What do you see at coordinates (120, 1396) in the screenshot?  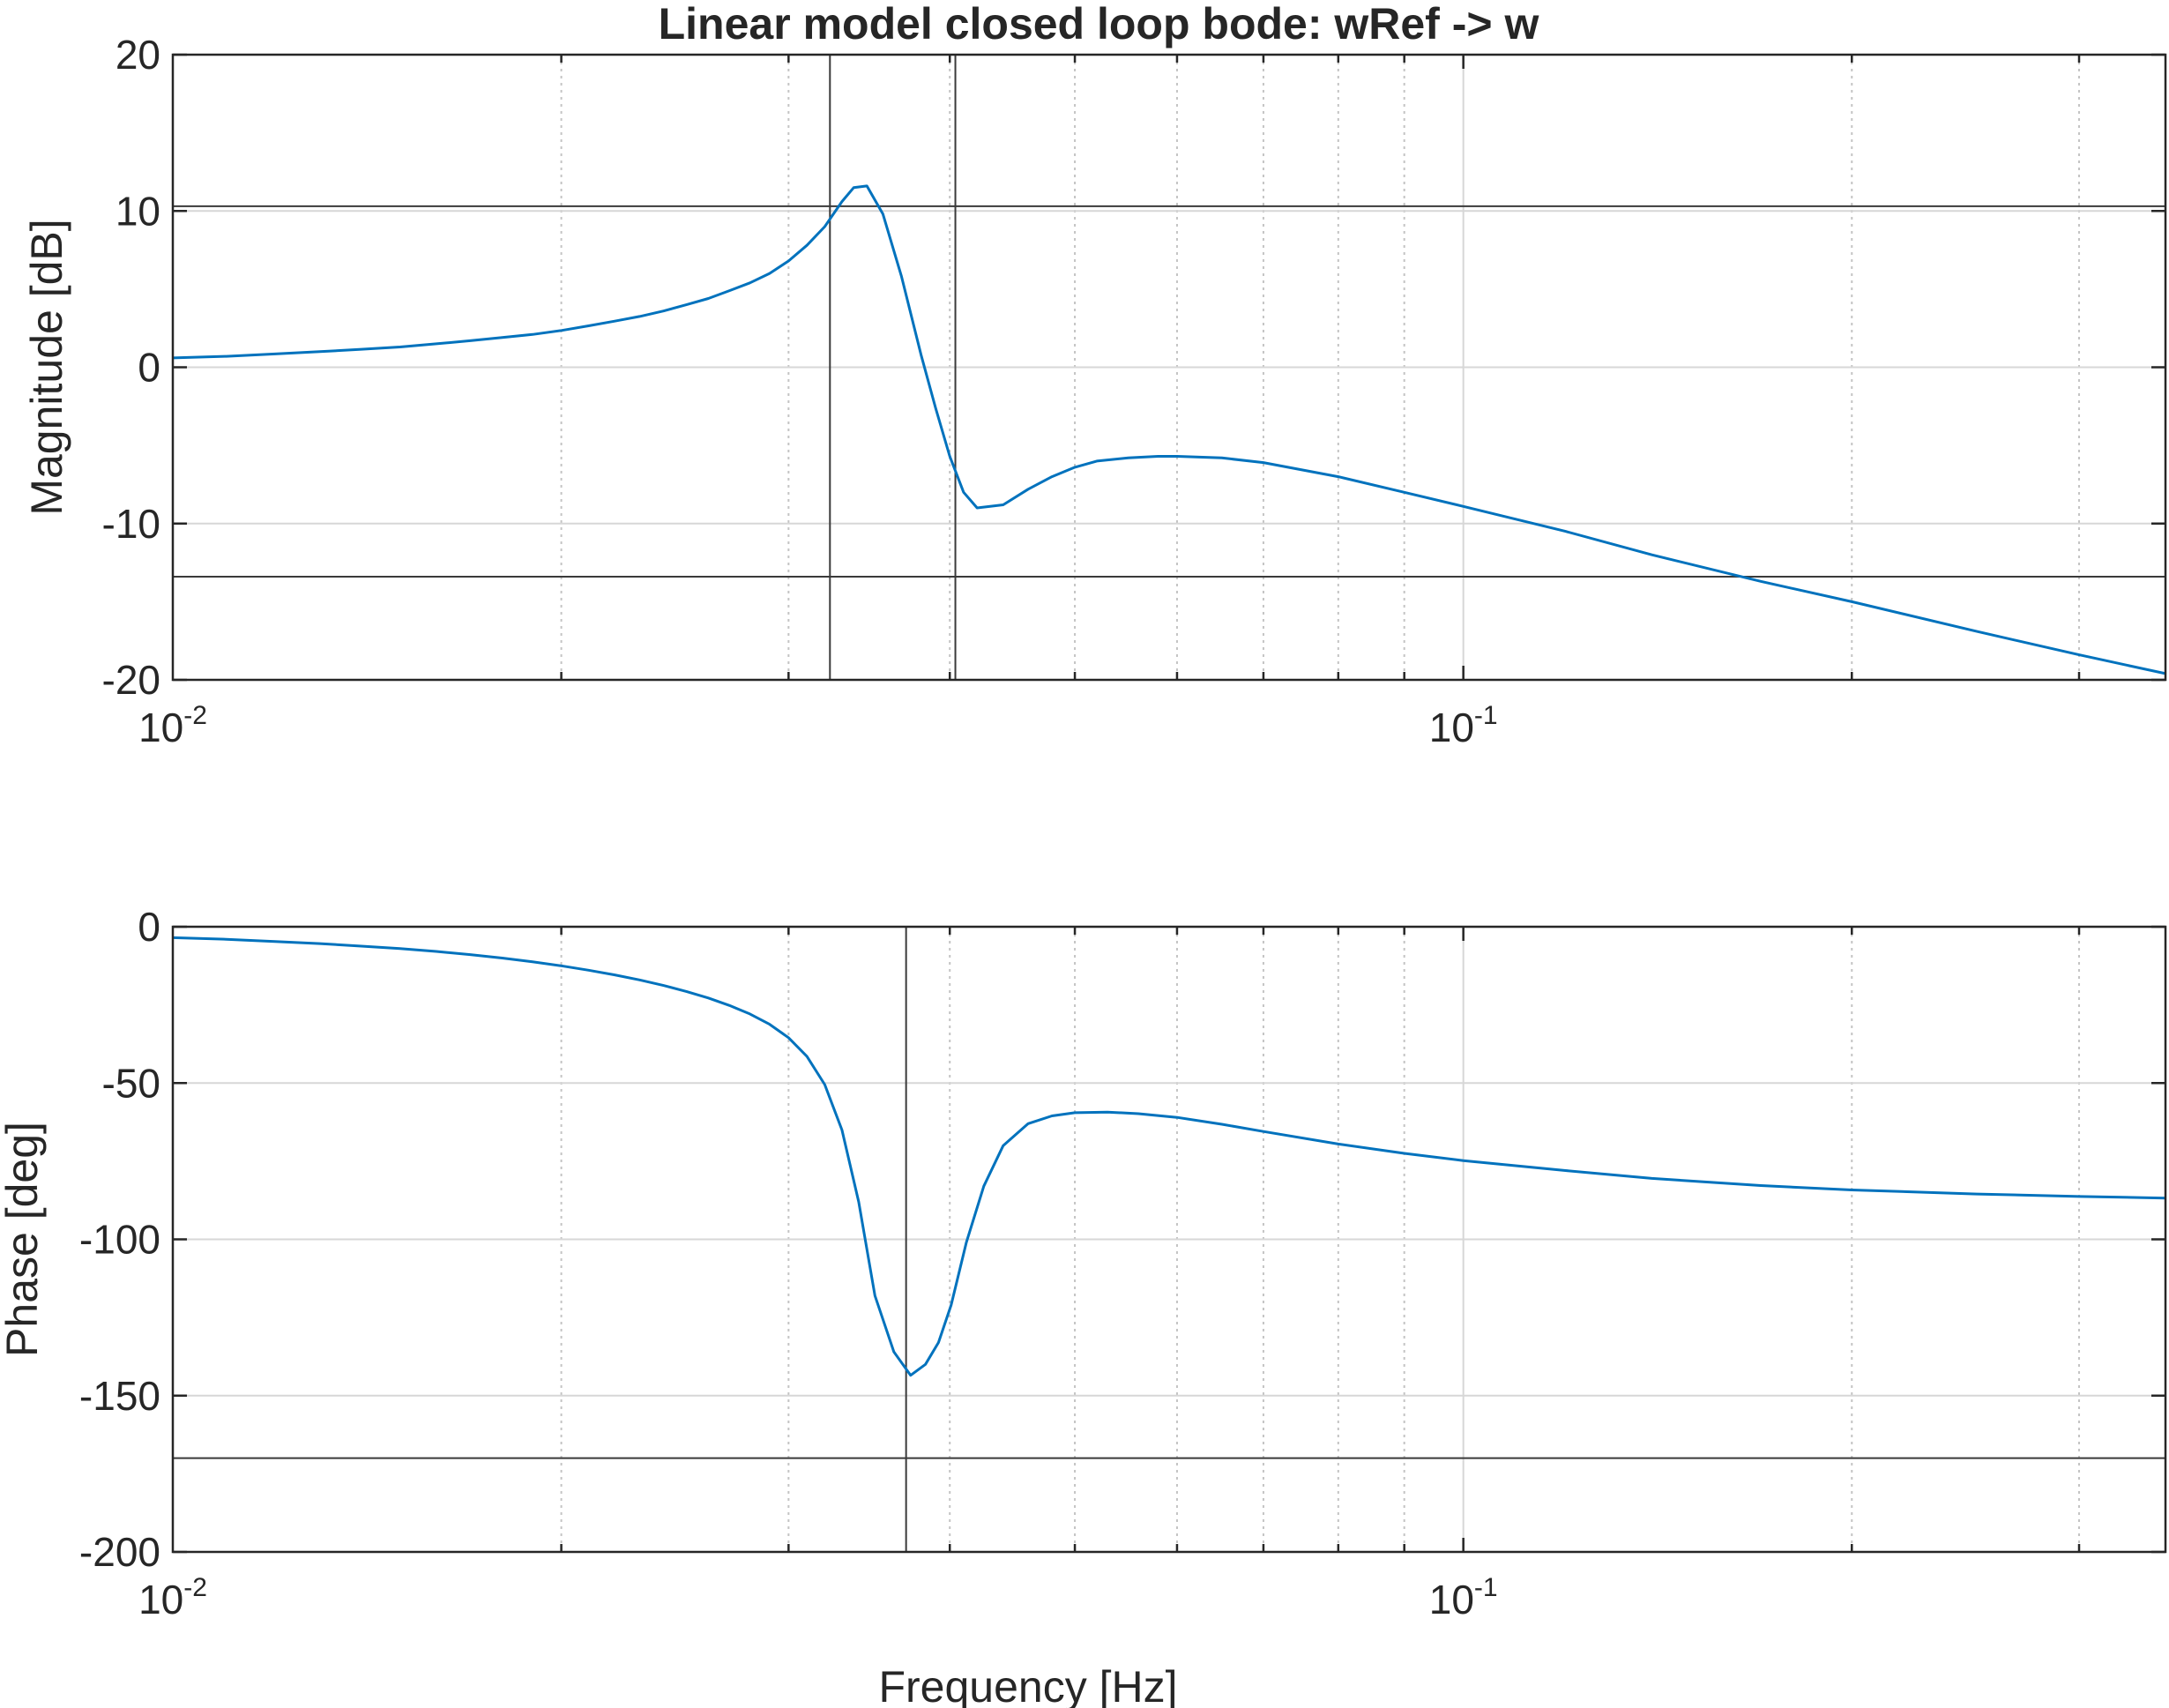 I see `plot2-y-tick-label: -150` at bounding box center [120, 1396].